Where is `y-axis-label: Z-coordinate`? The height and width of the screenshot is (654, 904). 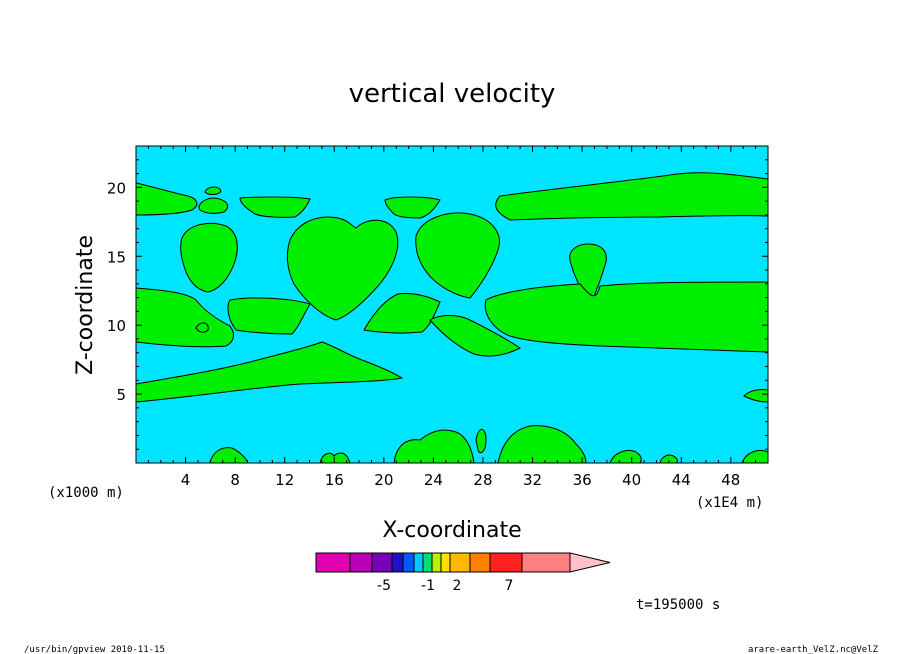 y-axis-label: Z-coordinate is located at coordinates (85, 305).